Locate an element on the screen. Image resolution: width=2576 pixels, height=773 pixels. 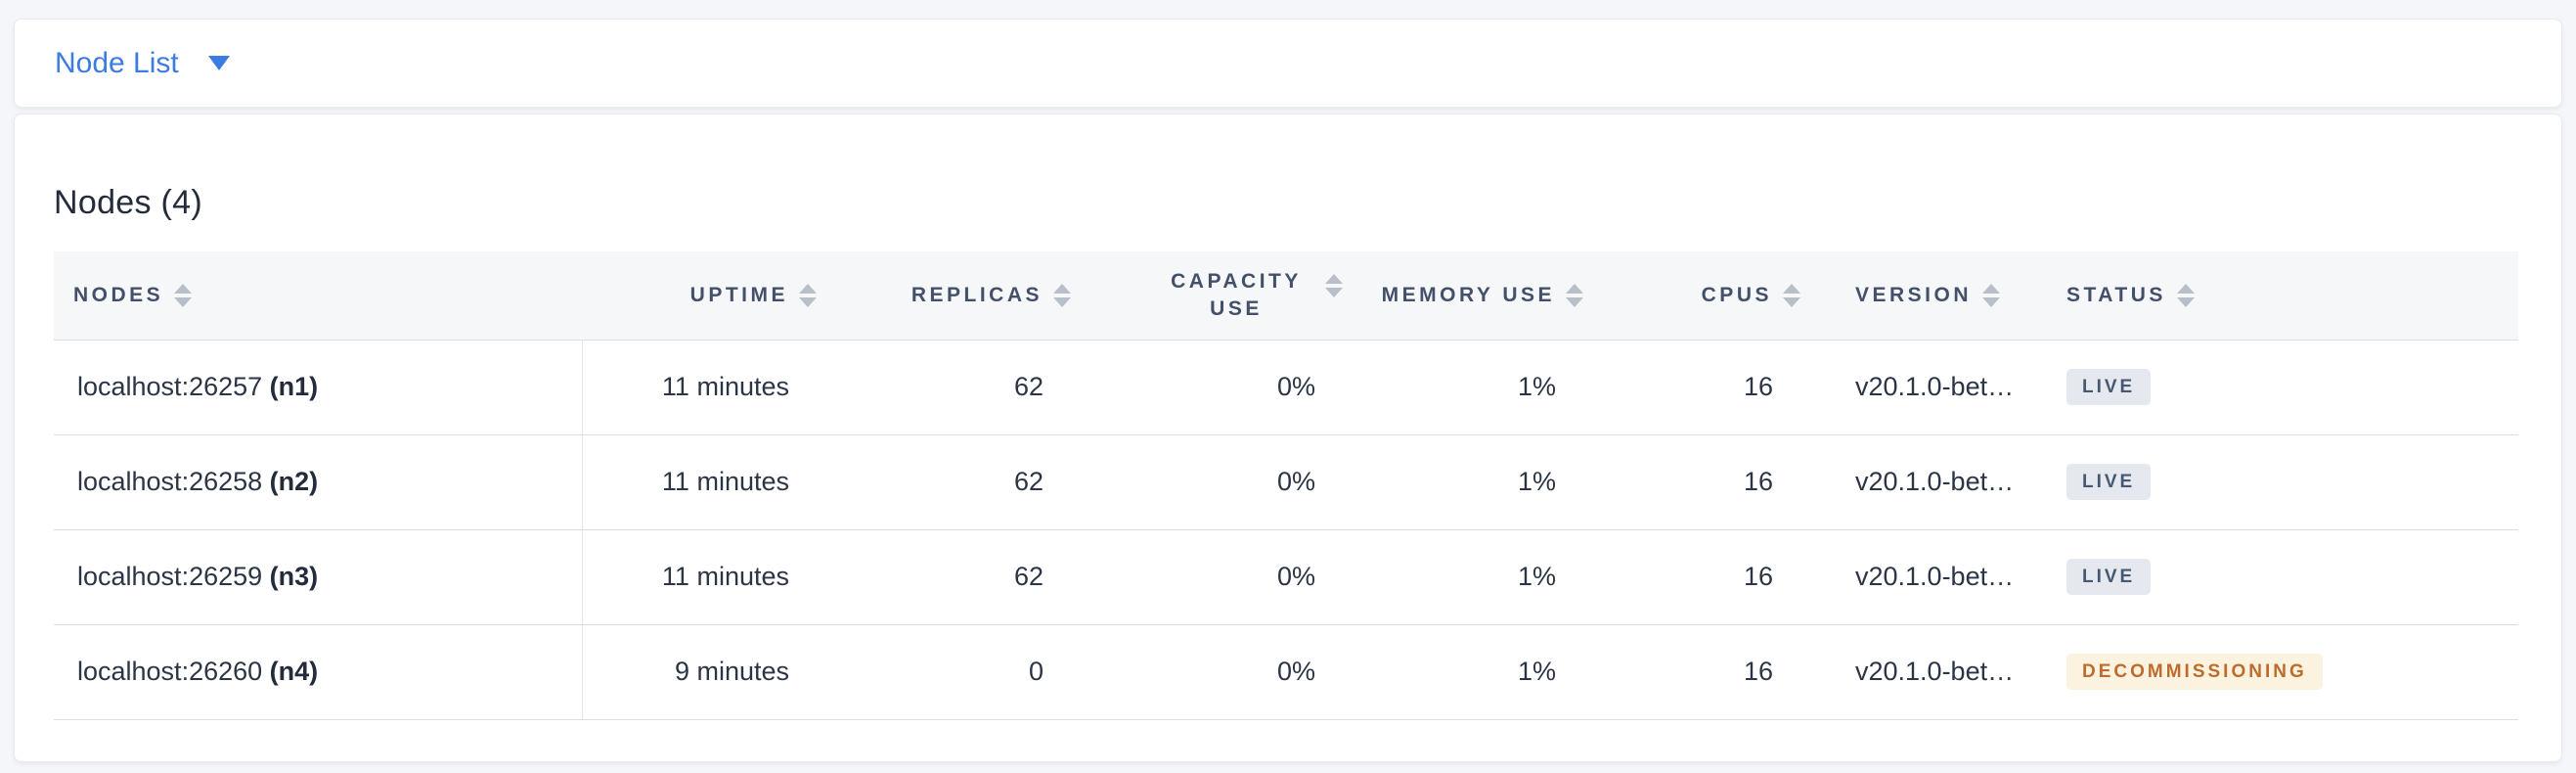
column-label: REPLICAS is located at coordinates (976, 295).